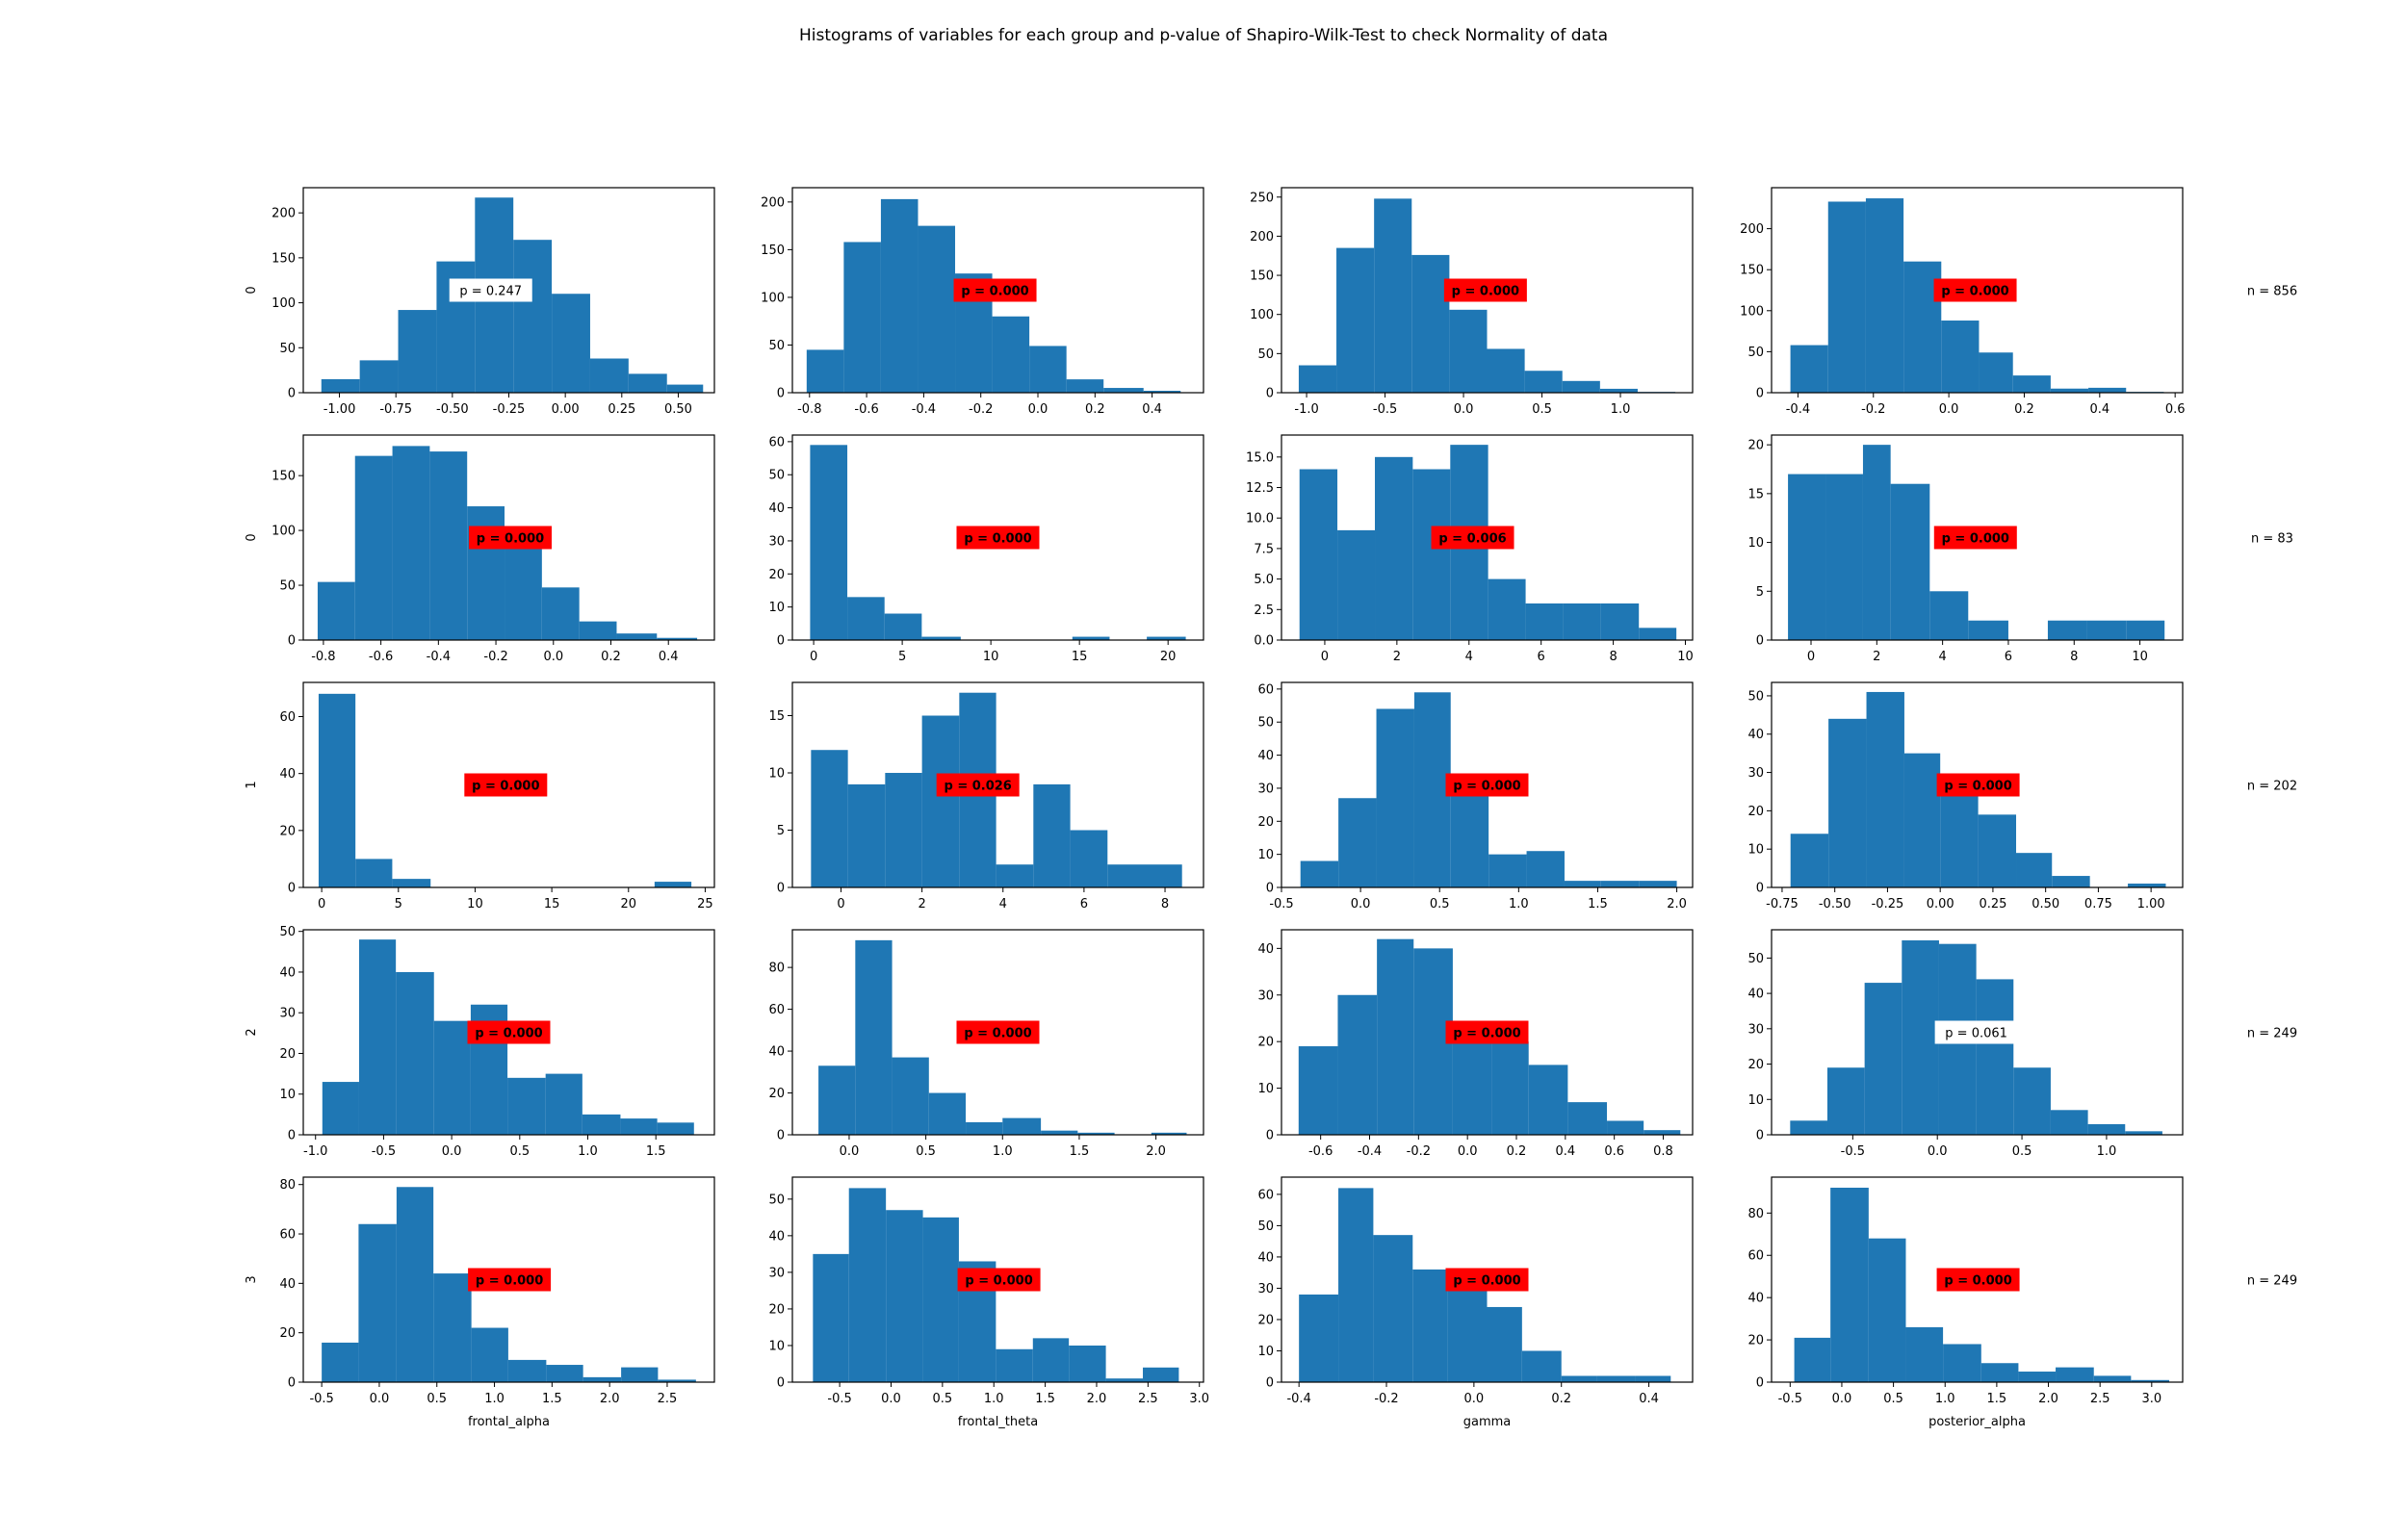 This screenshot has width=2407, height=1540. What do you see at coordinates (2151, 1399) in the screenshot?
I see `x-tick-label: 3.0` at bounding box center [2151, 1399].